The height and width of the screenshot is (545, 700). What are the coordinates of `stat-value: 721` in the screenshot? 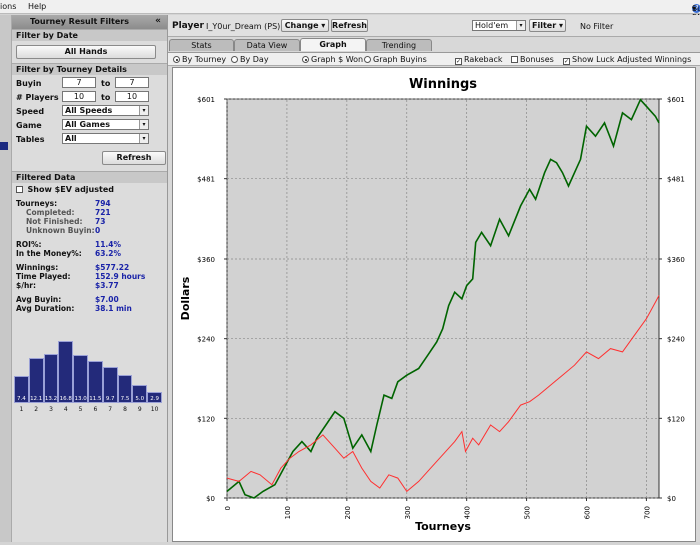 It's located at (103, 212).